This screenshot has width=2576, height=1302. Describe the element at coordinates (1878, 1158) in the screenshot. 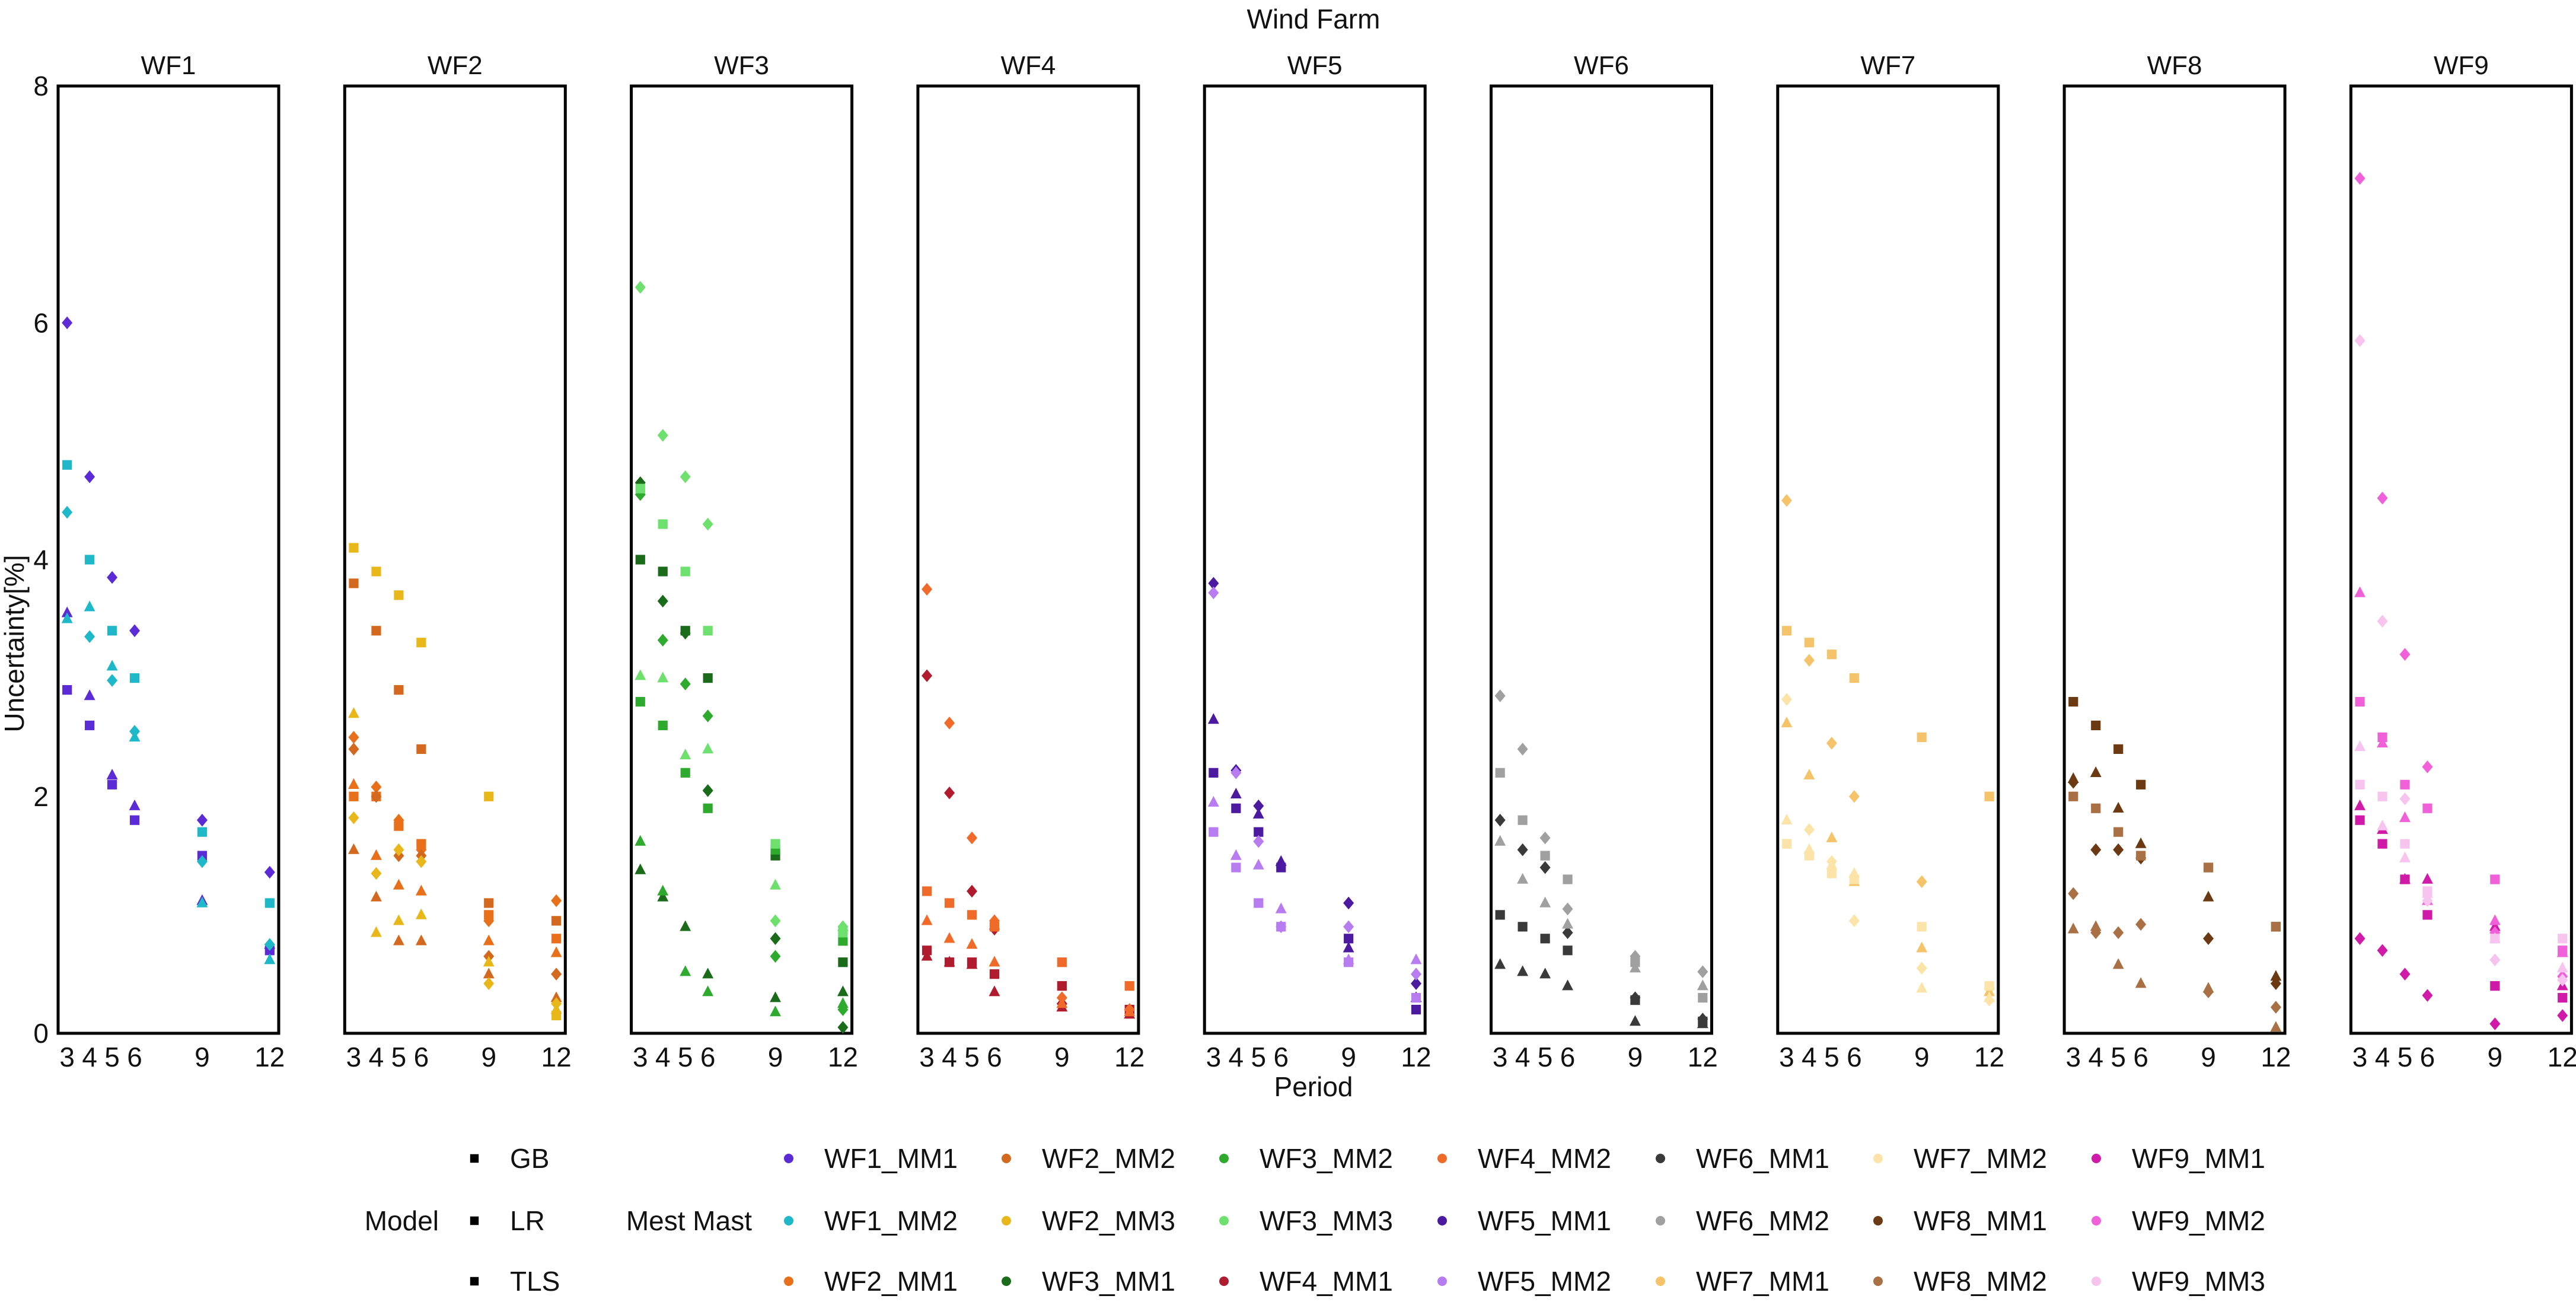

I see `legend-swatch-wf7_mm2` at that location.